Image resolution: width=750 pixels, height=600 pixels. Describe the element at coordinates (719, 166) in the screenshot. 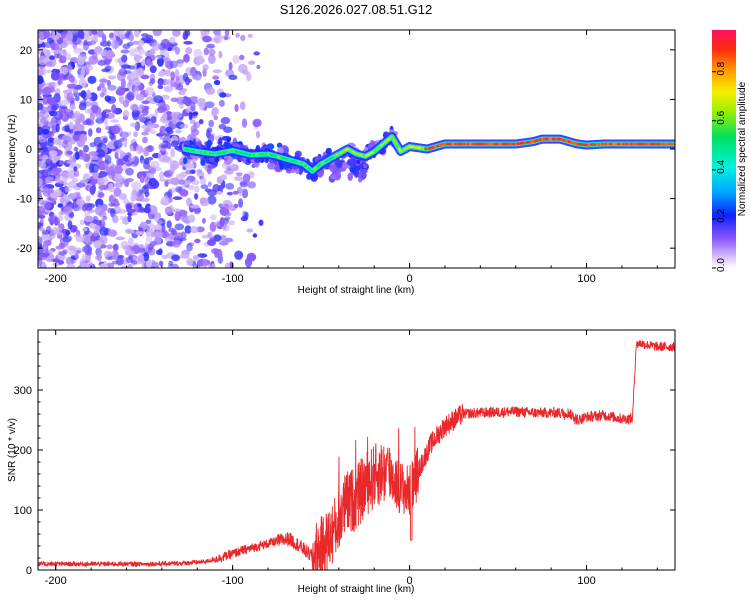

I see `colorbar-axis: 0.0 0.2 0.4 0.6 0.8` at that location.